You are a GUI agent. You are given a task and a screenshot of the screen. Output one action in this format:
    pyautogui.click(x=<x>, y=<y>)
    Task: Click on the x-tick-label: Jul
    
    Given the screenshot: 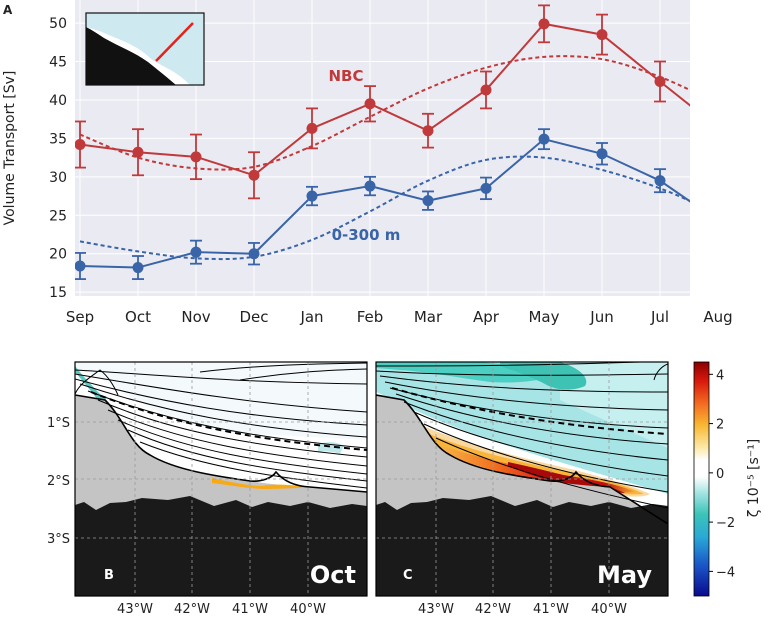 What is the action you would take?
    pyautogui.click(x=659, y=317)
    